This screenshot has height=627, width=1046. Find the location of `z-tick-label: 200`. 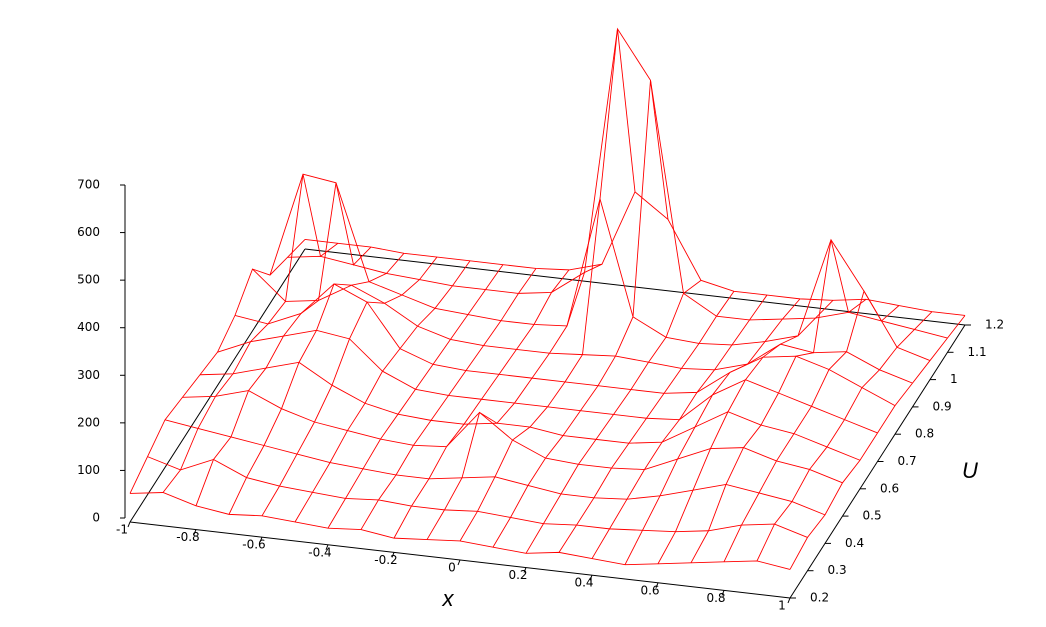

z-tick-label: 200 is located at coordinates (88, 422).